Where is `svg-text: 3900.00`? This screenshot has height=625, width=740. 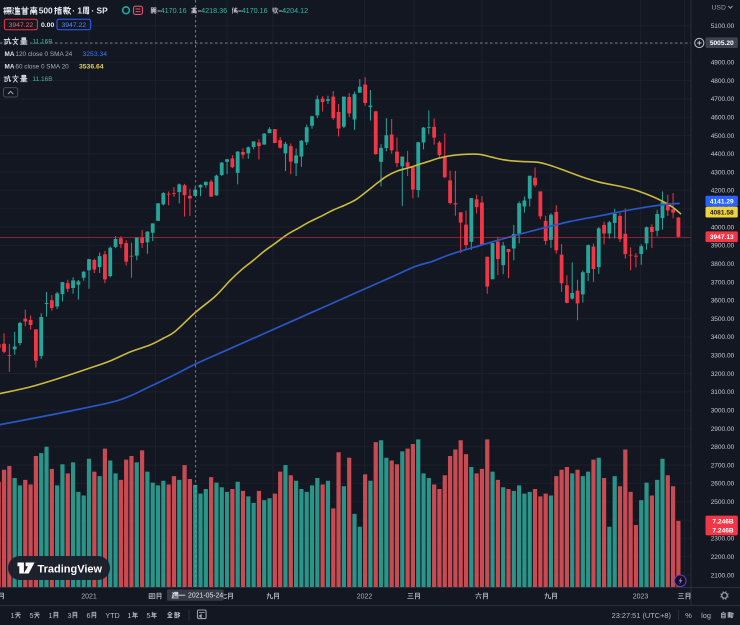 svg-text: 3900.00 is located at coordinates (723, 246).